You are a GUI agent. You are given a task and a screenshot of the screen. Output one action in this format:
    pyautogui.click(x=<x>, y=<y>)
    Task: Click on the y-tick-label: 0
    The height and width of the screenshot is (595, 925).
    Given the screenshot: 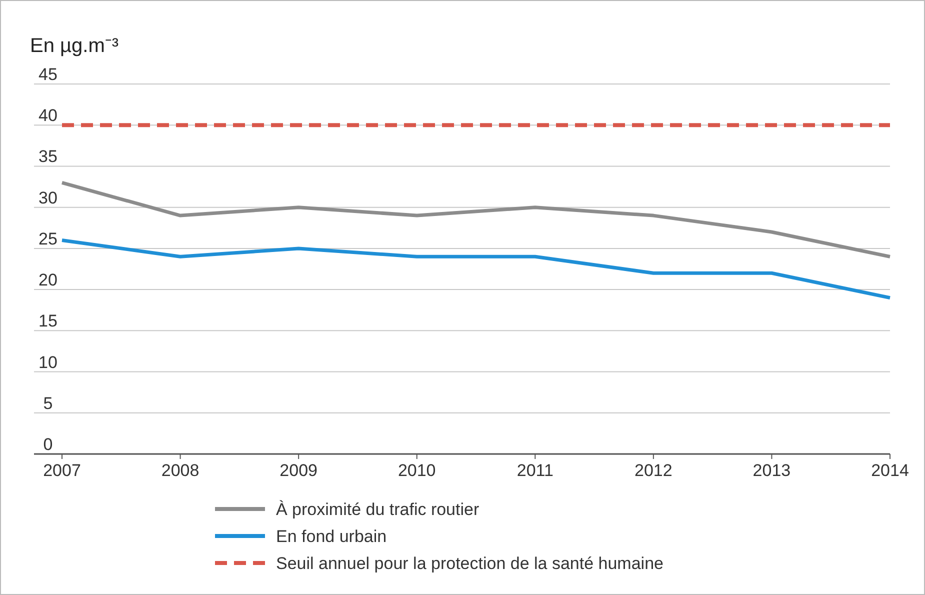 What is the action you would take?
    pyautogui.click(x=48, y=444)
    